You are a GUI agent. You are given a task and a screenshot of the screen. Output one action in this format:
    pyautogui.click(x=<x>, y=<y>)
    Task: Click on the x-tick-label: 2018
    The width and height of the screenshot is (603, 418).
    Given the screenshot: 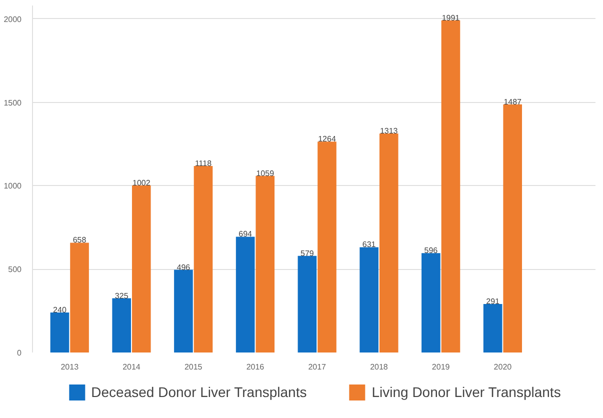 What is the action you would take?
    pyautogui.click(x=379, y=367)
    